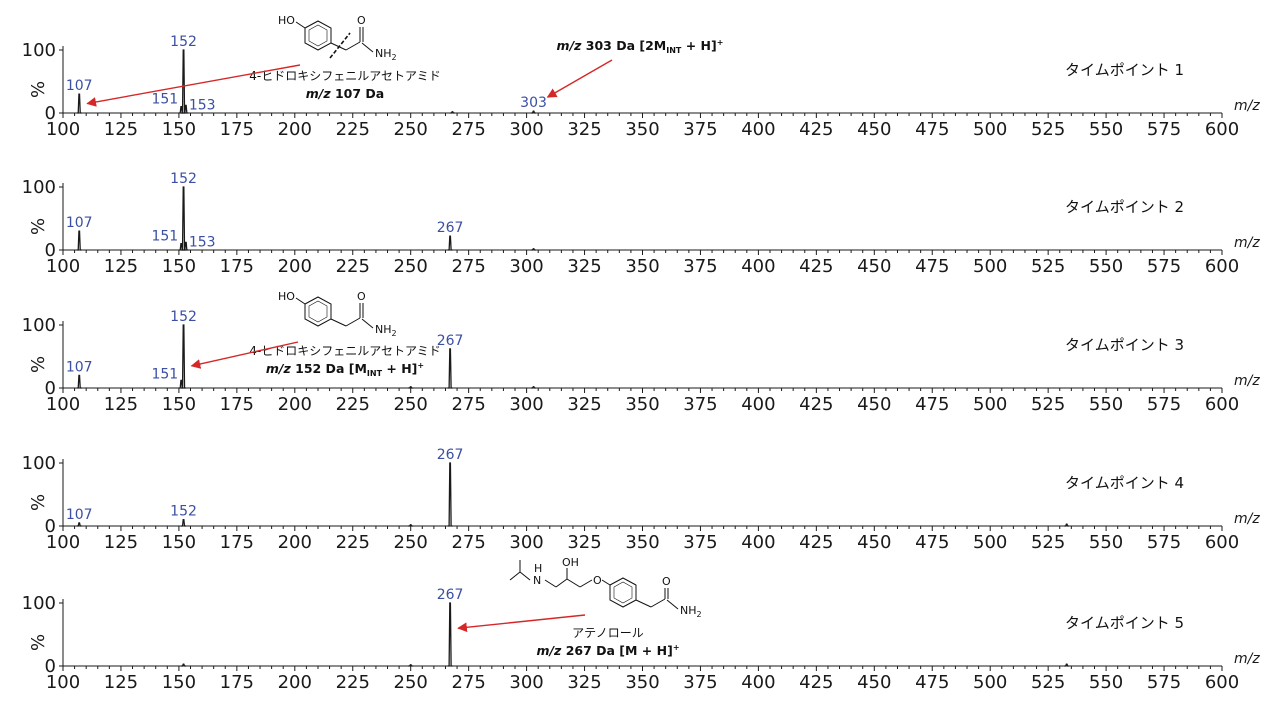 The height and width of the screenshot is (715, 1280). I want to click on structure-panel3: HO O NH2, so click(337, 314).